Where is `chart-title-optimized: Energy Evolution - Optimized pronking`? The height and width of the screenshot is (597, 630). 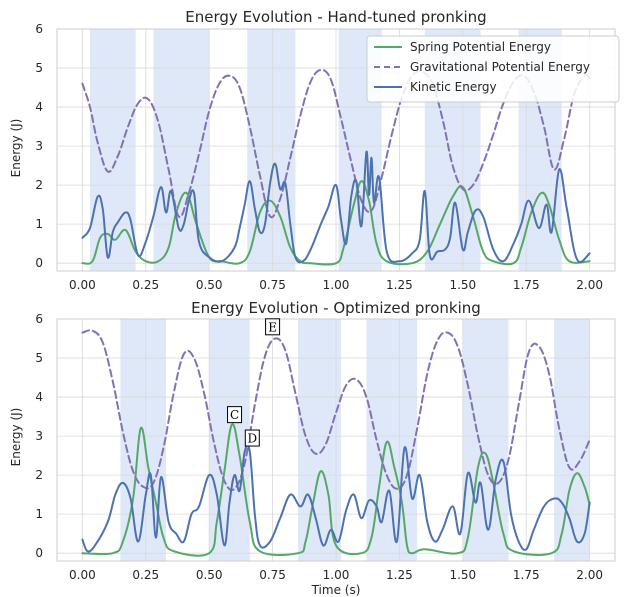 chart-title-optimized: Energy Evolution - Optimized pronking is located at coordinates (336, 308).